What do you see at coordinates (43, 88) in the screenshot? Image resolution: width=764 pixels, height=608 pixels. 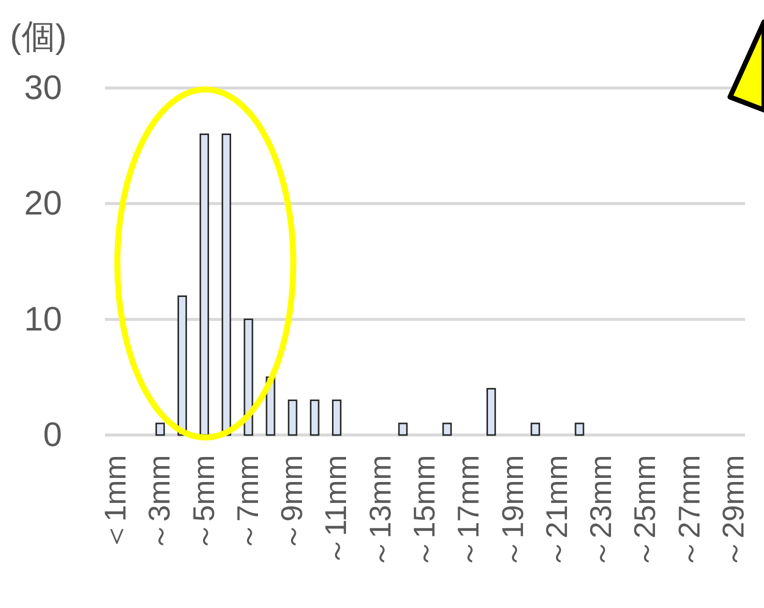 I see `y-tick-label: 30` at bounding box center [43, 88].